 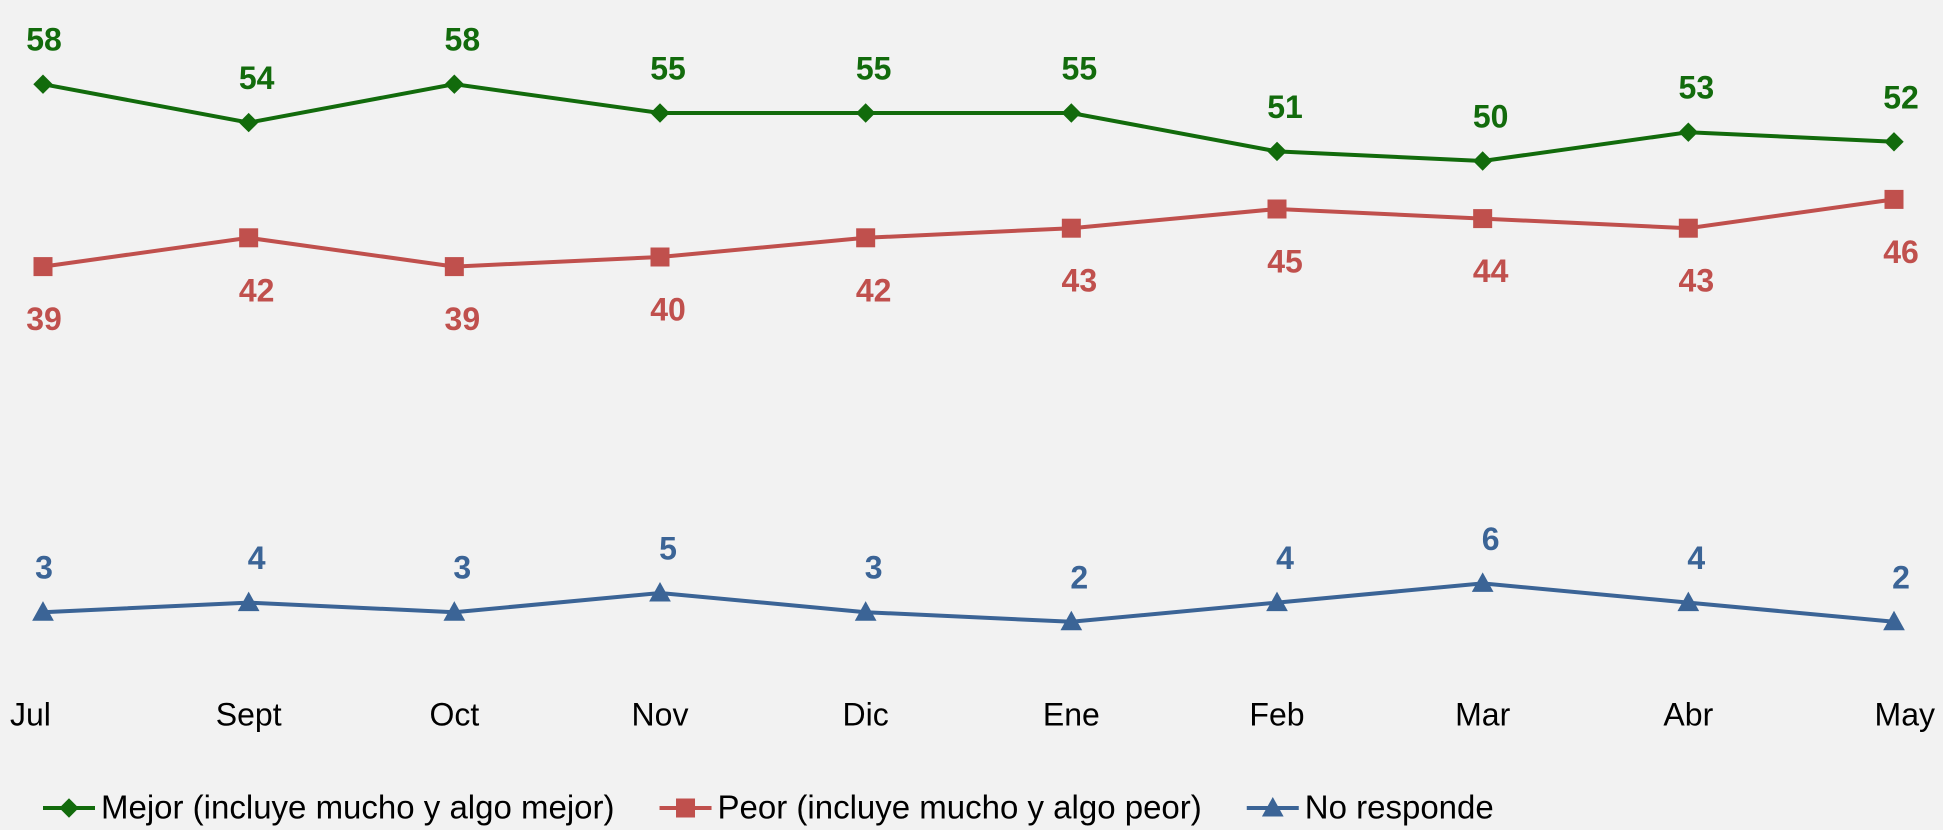 What do you see at coordinates (1688, 714) in the screenshot?
I see `x-tick-label: Abr` at bounding box center [1688, 714].